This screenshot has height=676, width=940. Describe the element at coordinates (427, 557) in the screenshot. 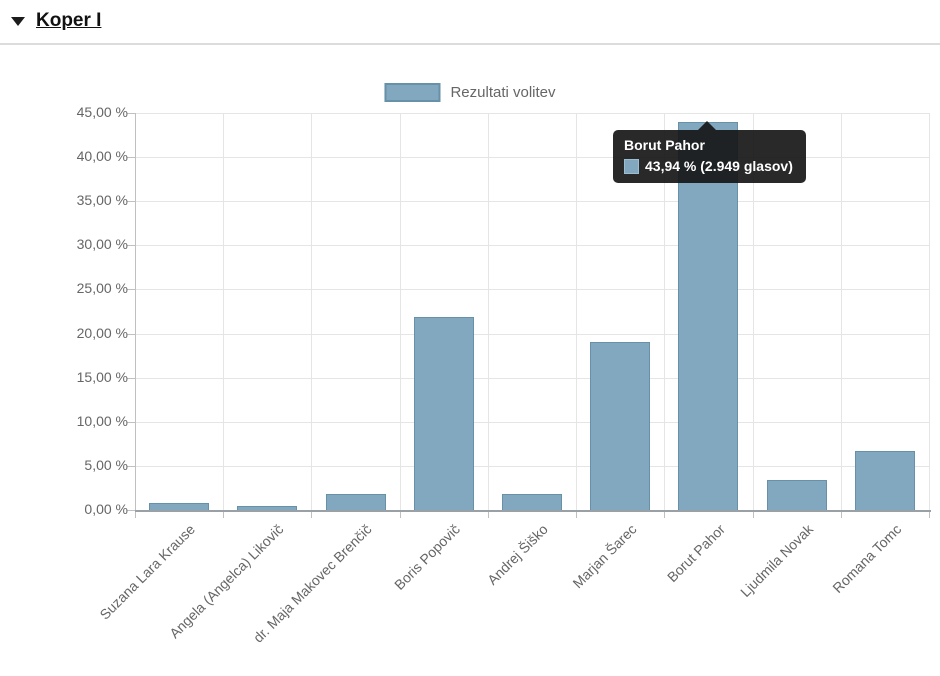

I see `x-axis-label-boris-popovic: Boris Popovič` at that location.